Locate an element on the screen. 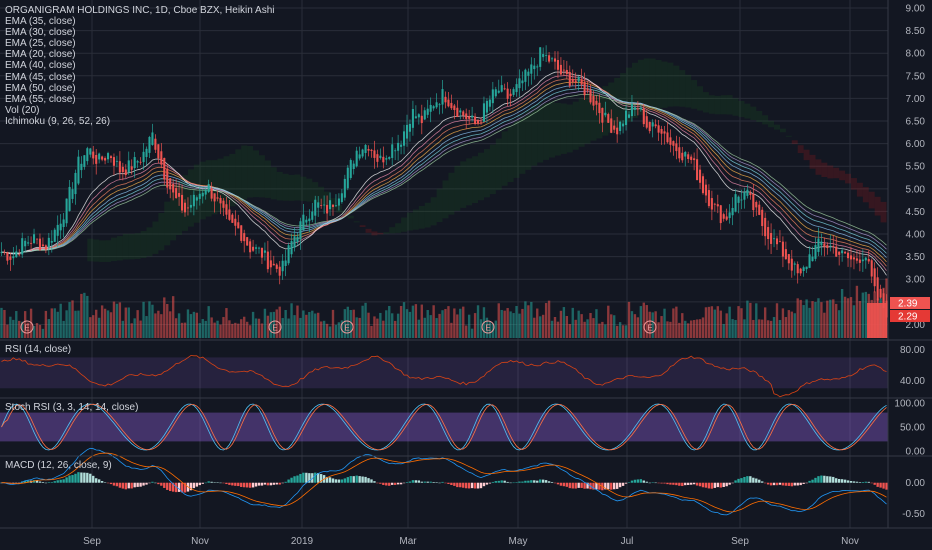  legend-ema-50: EMA (50, close) is located at coordinates (40, 88).